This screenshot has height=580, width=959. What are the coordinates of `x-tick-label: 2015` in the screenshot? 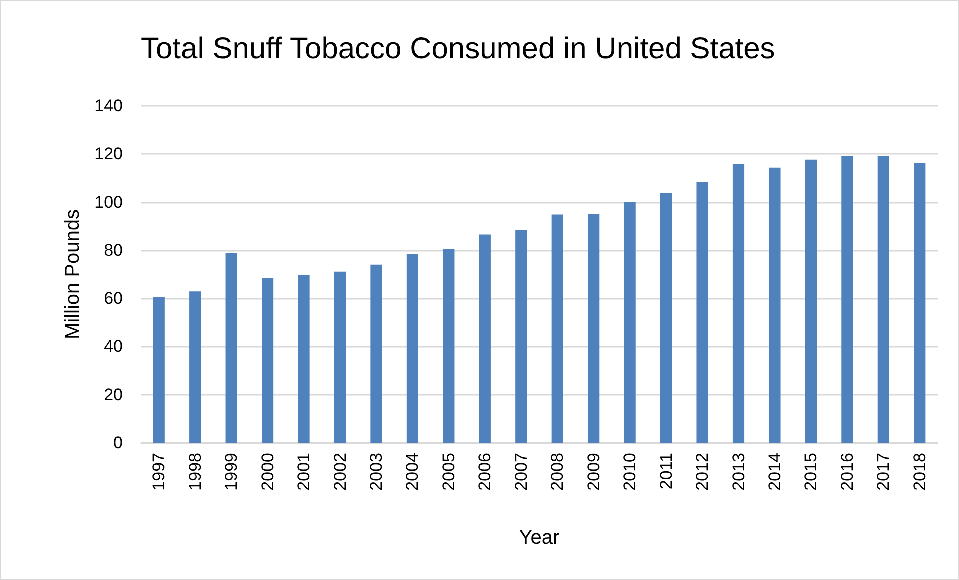 It's located at (811, 472).